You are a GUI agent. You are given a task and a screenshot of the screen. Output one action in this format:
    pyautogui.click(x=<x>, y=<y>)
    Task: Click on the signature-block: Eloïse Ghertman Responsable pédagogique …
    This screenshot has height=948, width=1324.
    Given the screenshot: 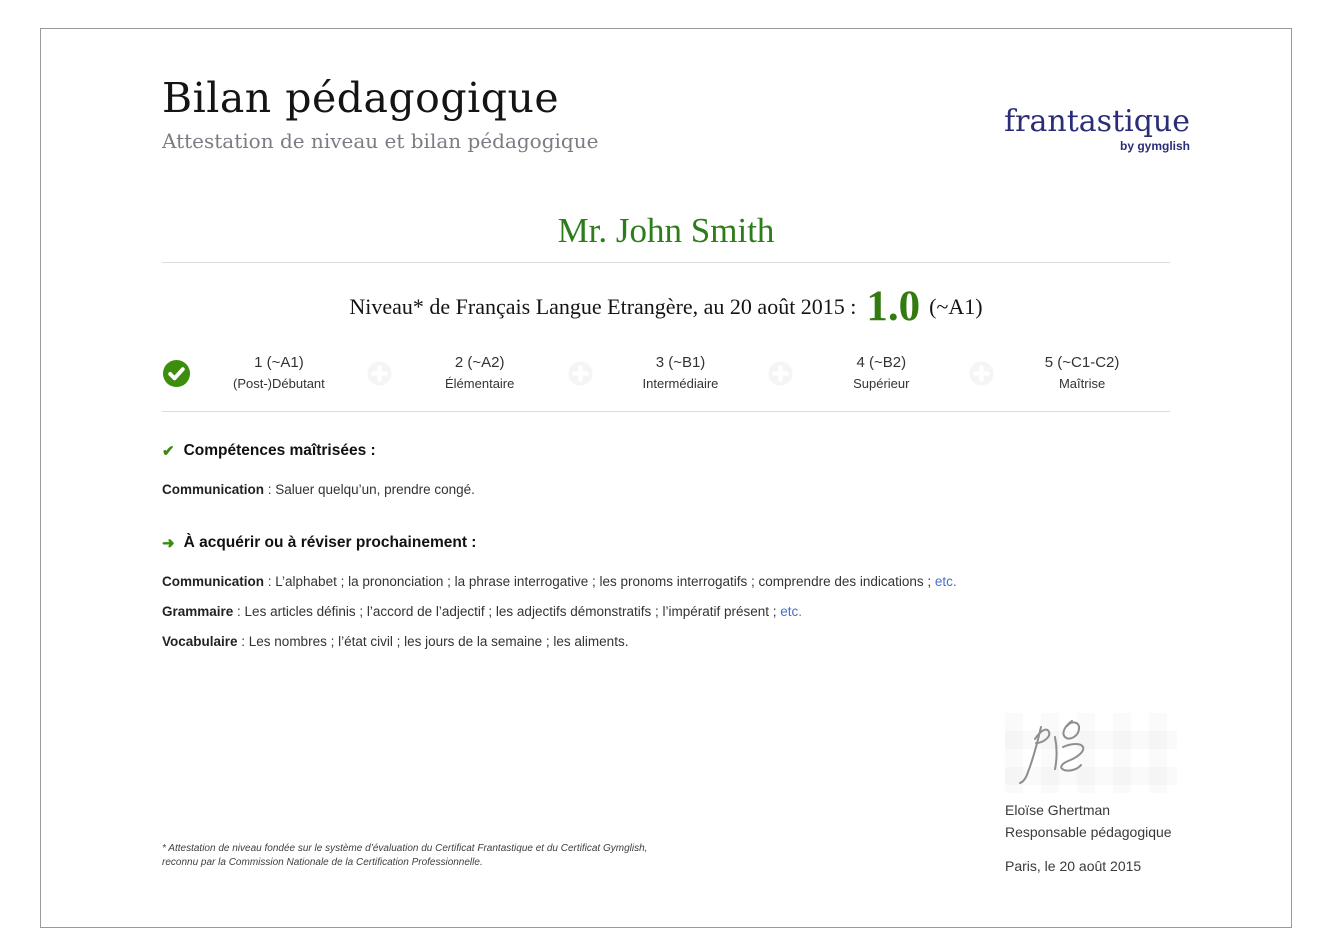 What is the action you would take?
    pyautogui.click(x=1115, y=793)
    